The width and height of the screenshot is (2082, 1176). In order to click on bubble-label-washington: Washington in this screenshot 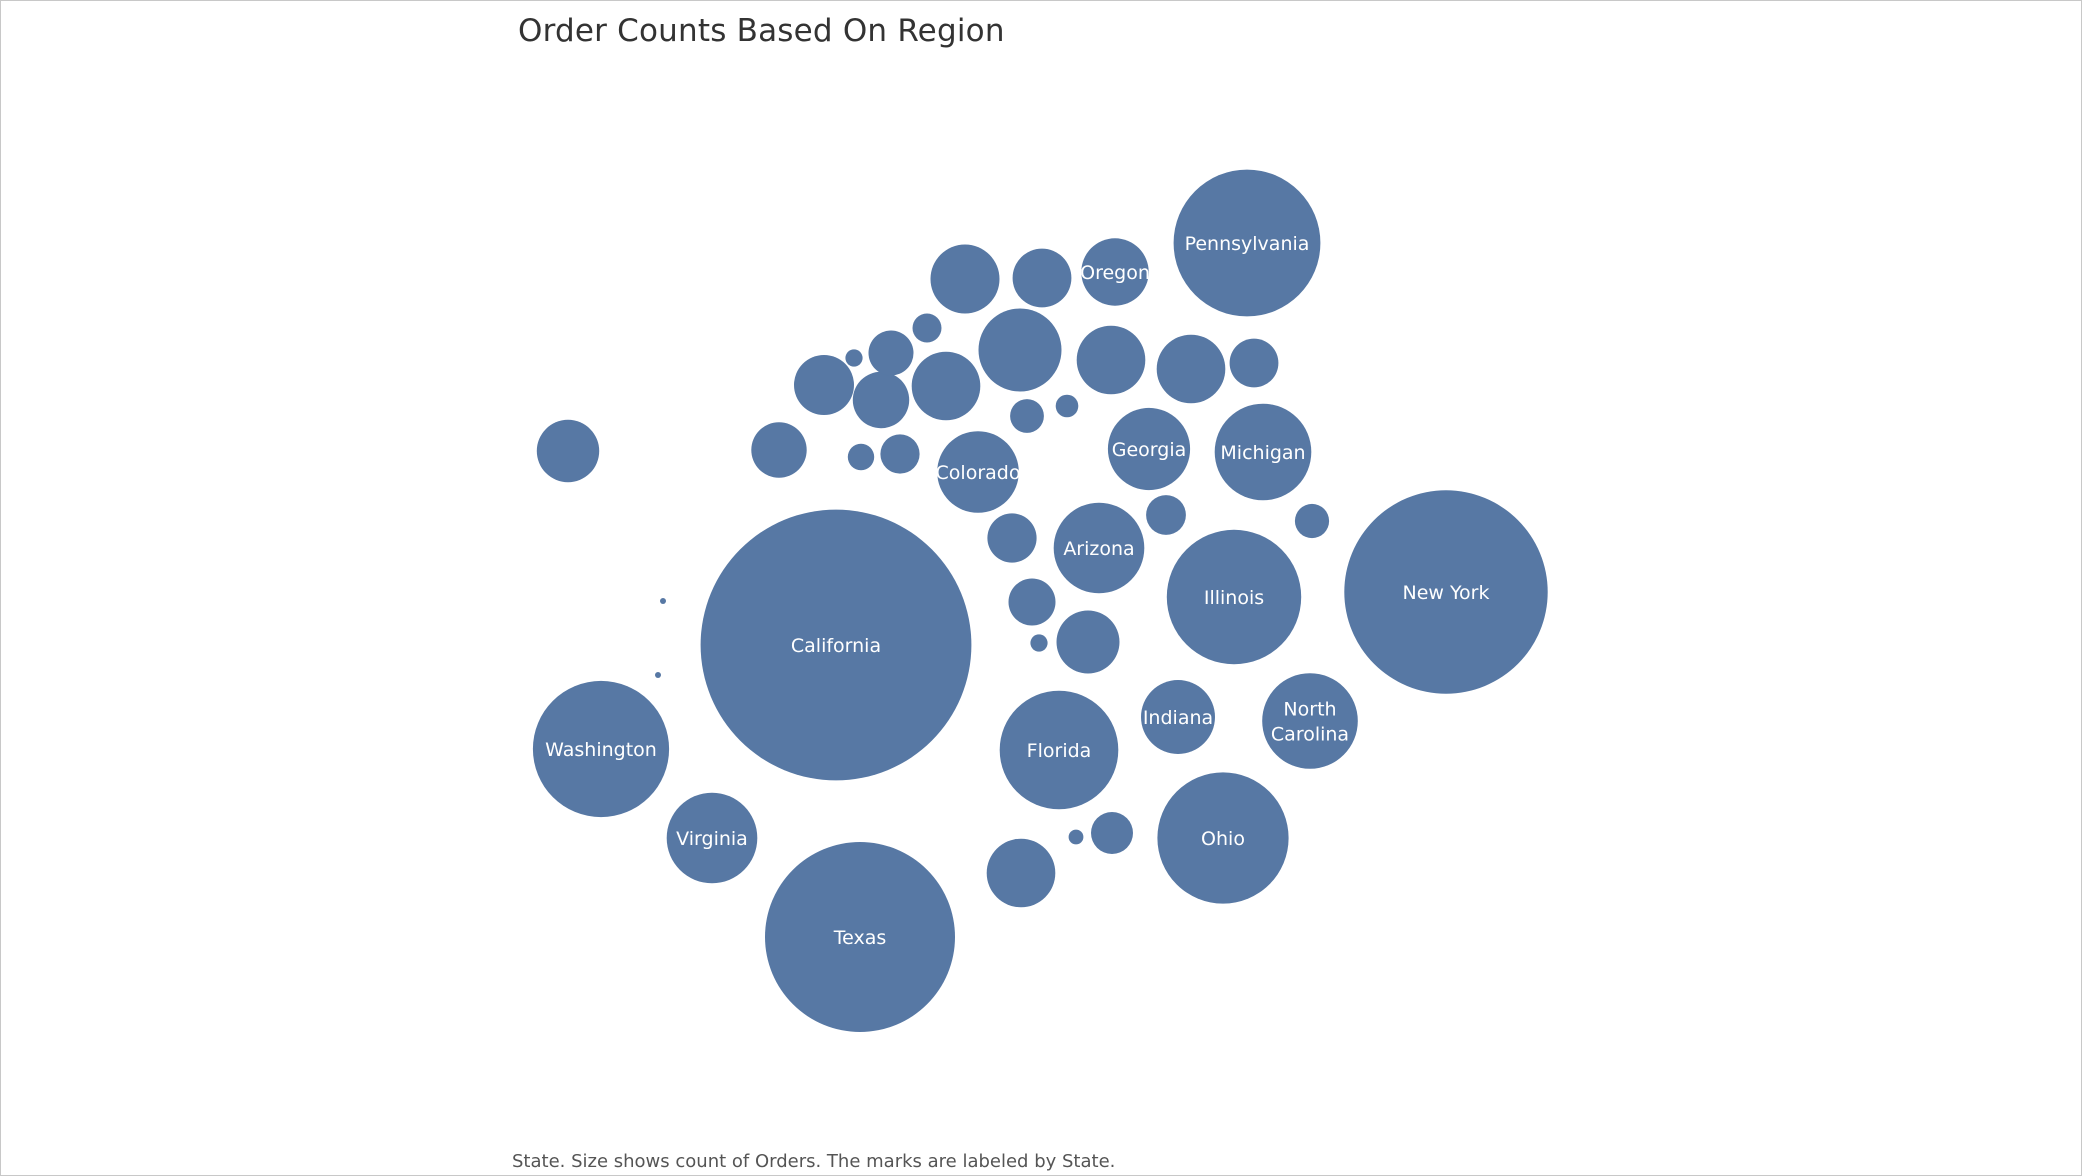, I will do `click(601, 750)`.